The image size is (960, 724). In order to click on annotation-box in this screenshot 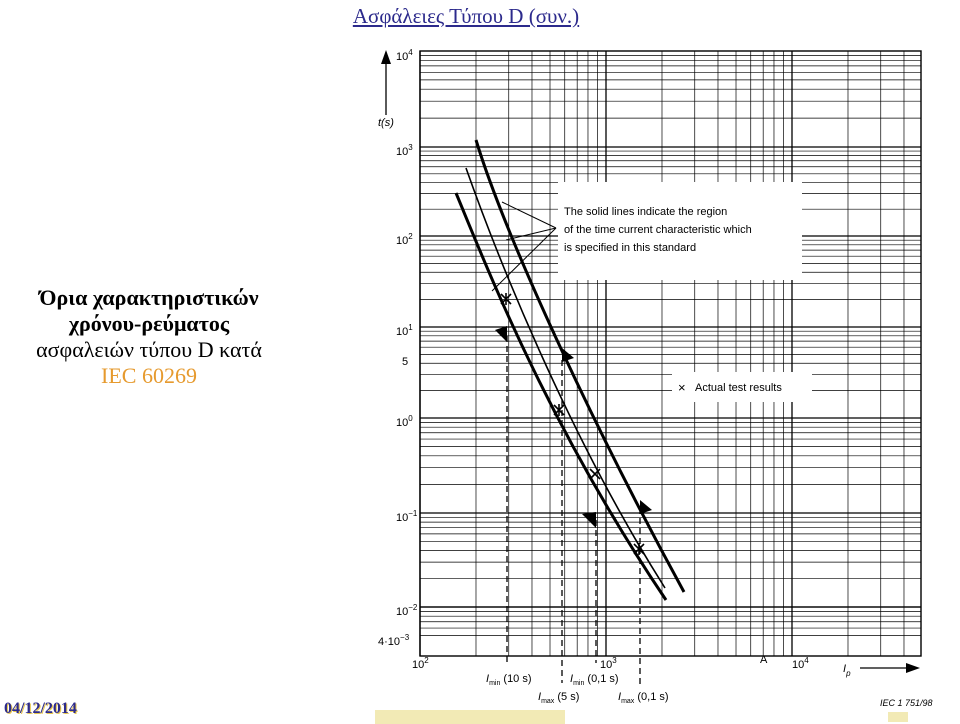, I will do `click(680, 231)`.